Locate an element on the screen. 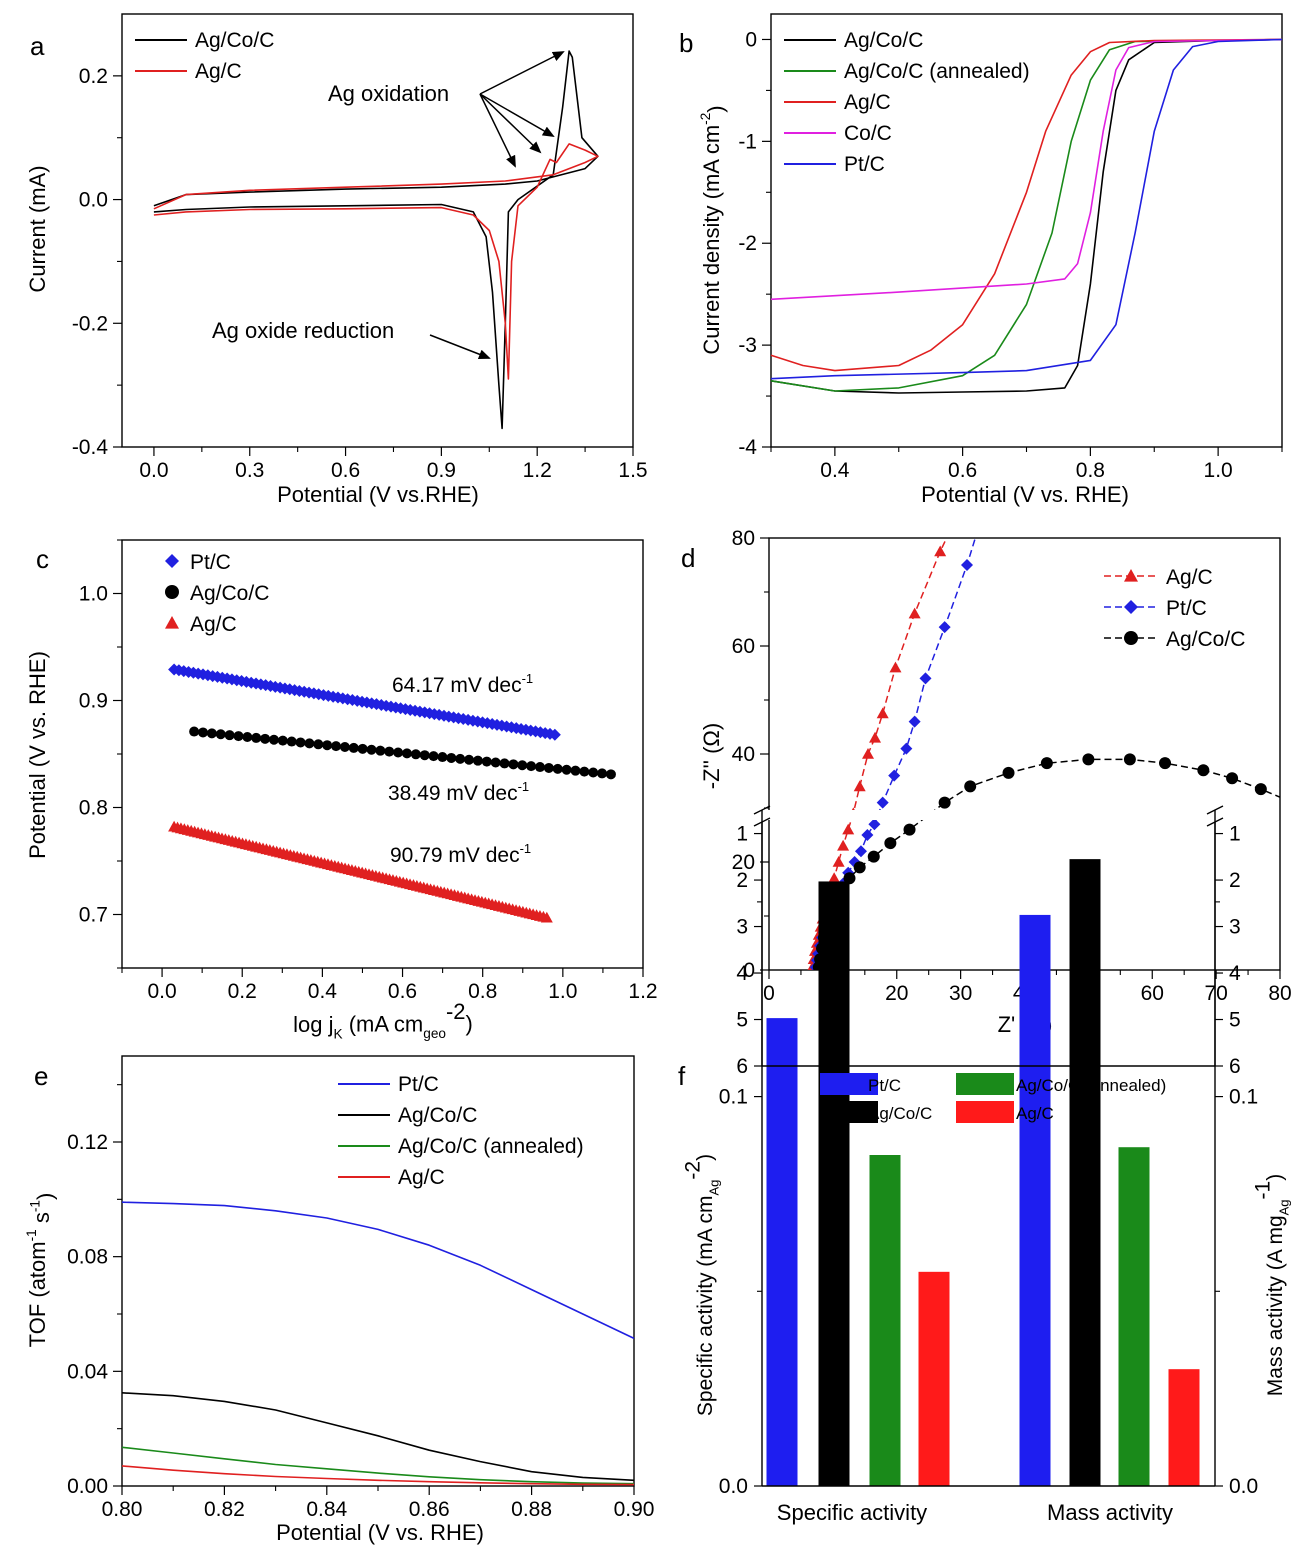 This screenshot has width=1311, height=1562. panel-label-c: c is located at coordinates (42, 559).